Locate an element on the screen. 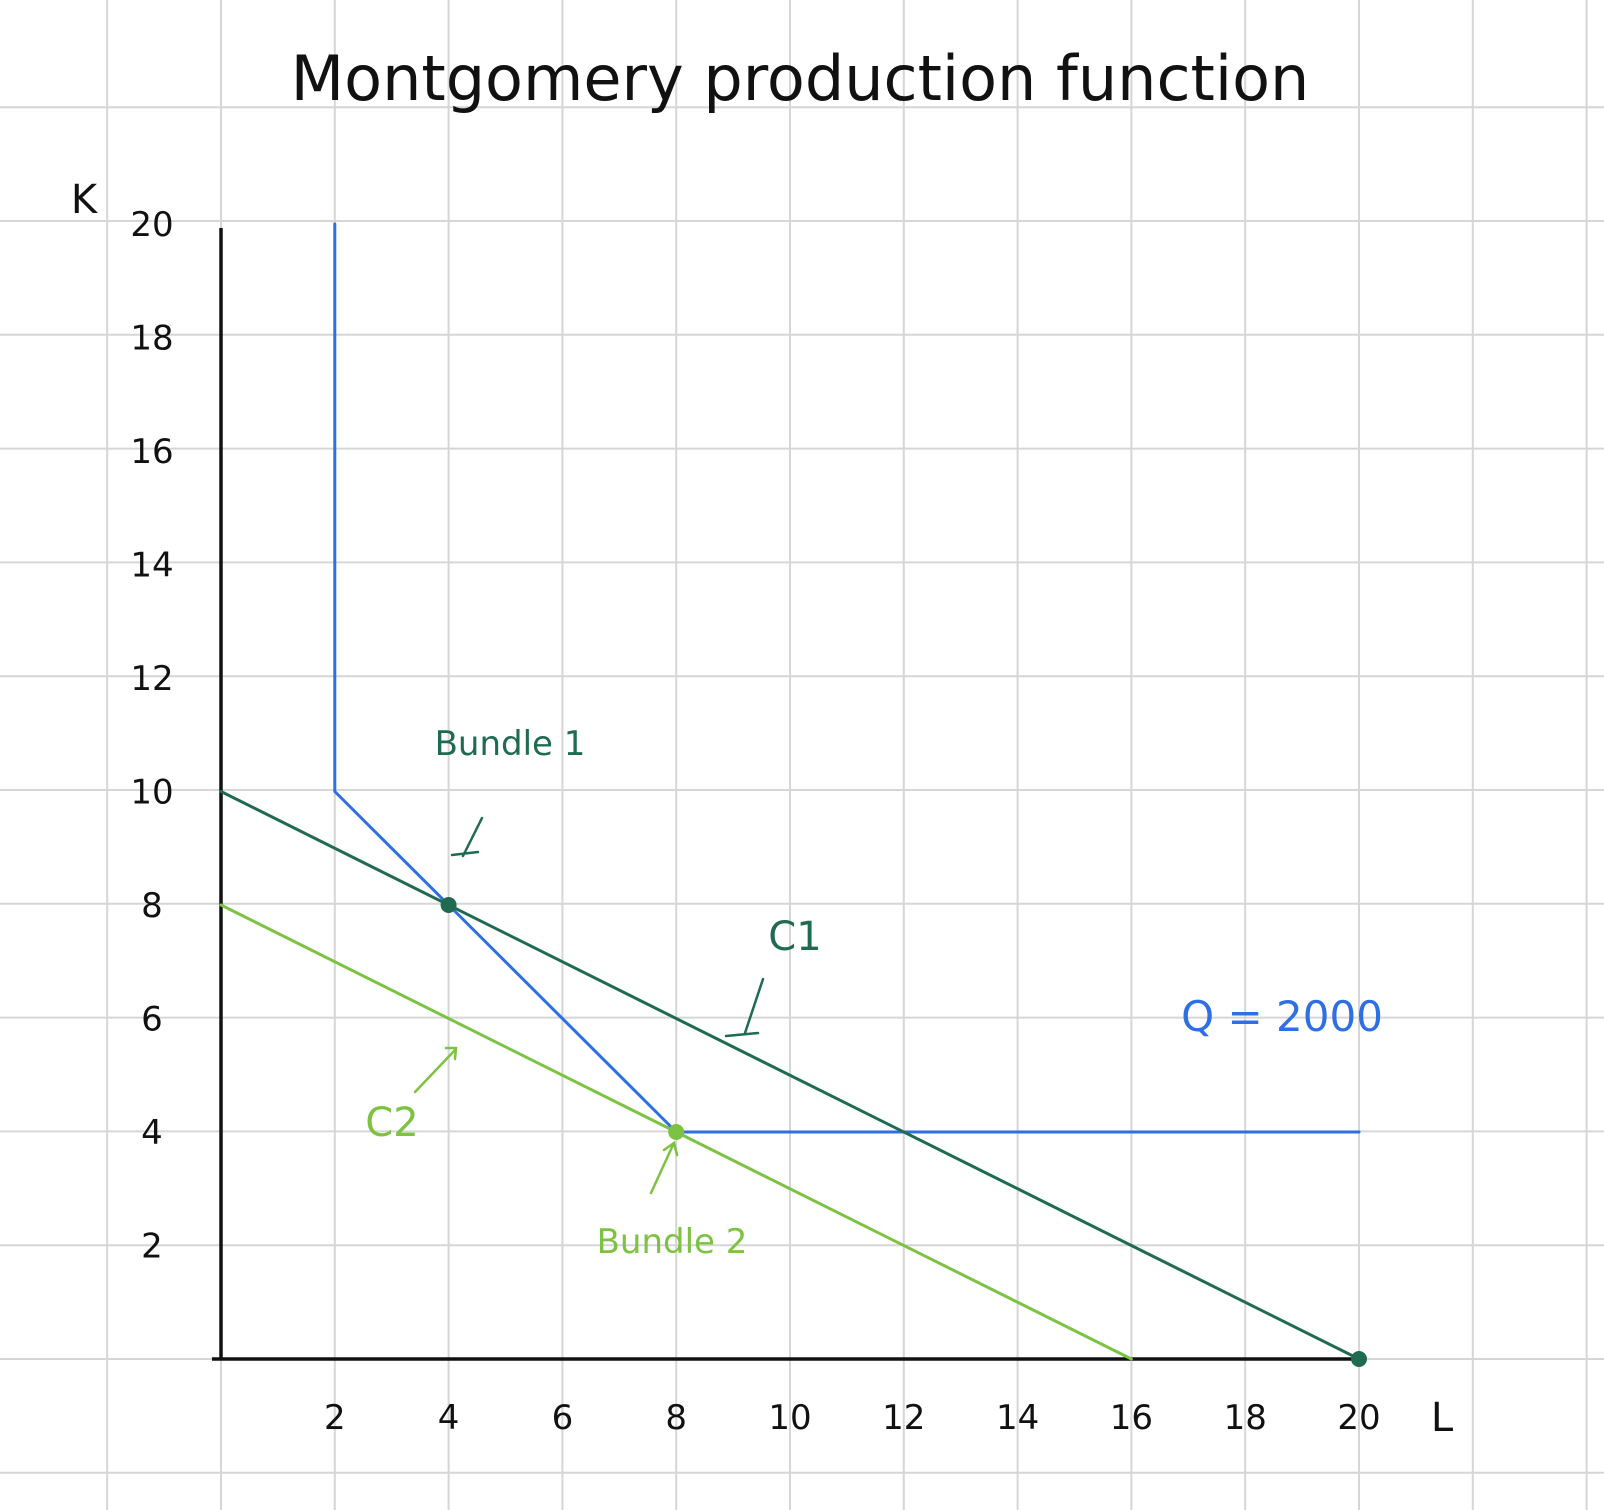 The width and height of the screenshot is (1604, 1510). x-tick-label: 18 is located at coordinates (1245, 1418).